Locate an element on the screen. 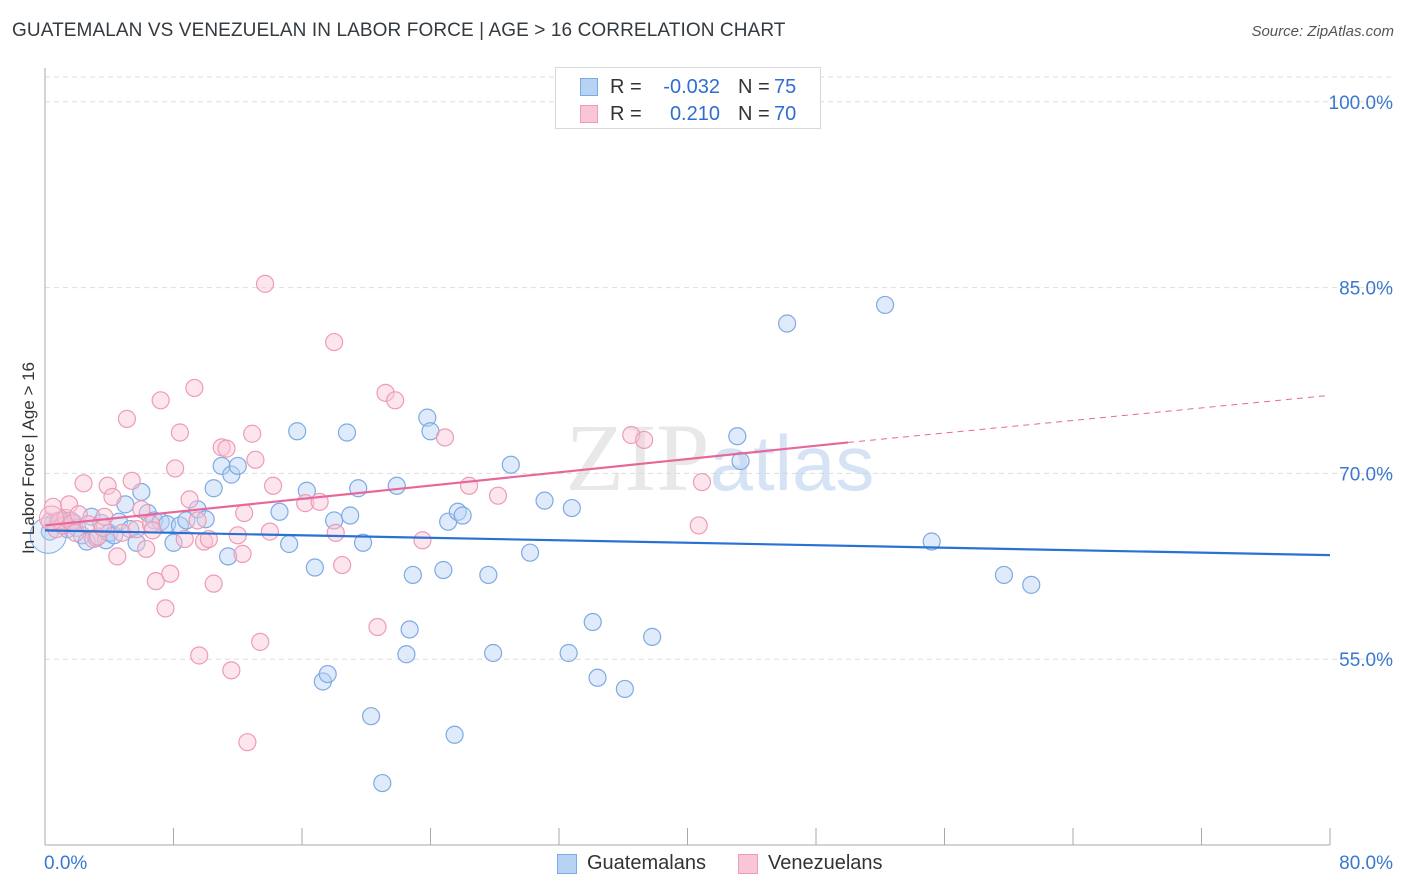 Image resolution: width=1406 pixels, height=892 pixels. watermark: ZIPatlas is located at coordinates (720, 457).